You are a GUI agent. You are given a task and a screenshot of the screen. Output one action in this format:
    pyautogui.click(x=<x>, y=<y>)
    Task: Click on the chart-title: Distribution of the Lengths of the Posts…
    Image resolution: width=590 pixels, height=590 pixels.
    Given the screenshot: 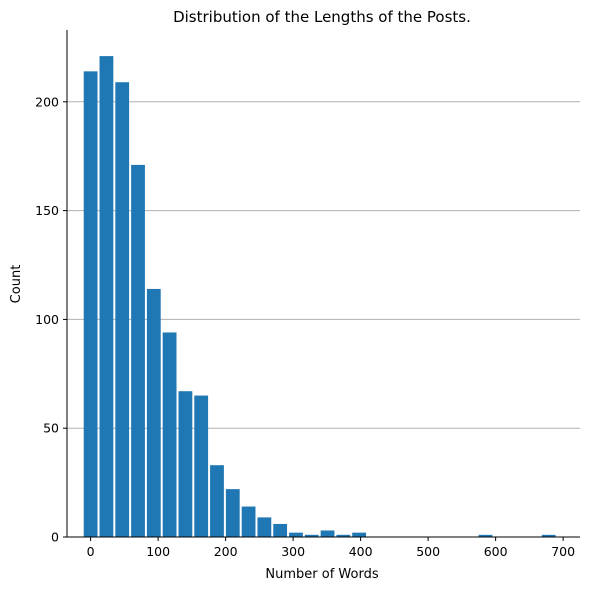 What is the action you would take?
    pyautogui.click(x=322, y=17)
    